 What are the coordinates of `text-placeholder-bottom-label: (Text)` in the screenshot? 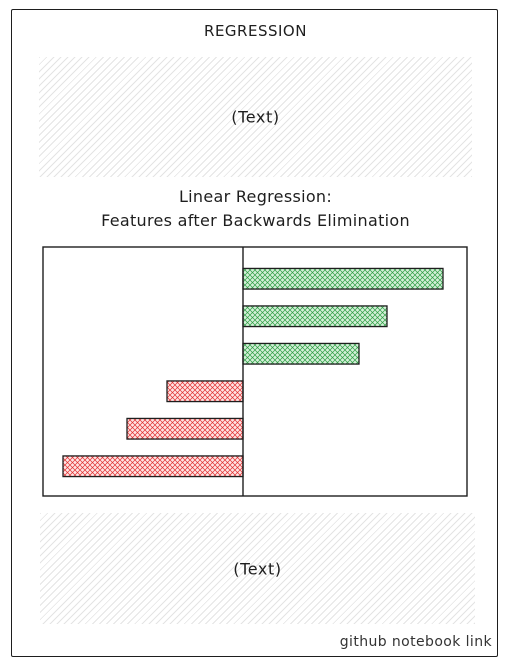 It's located at (257, 568).